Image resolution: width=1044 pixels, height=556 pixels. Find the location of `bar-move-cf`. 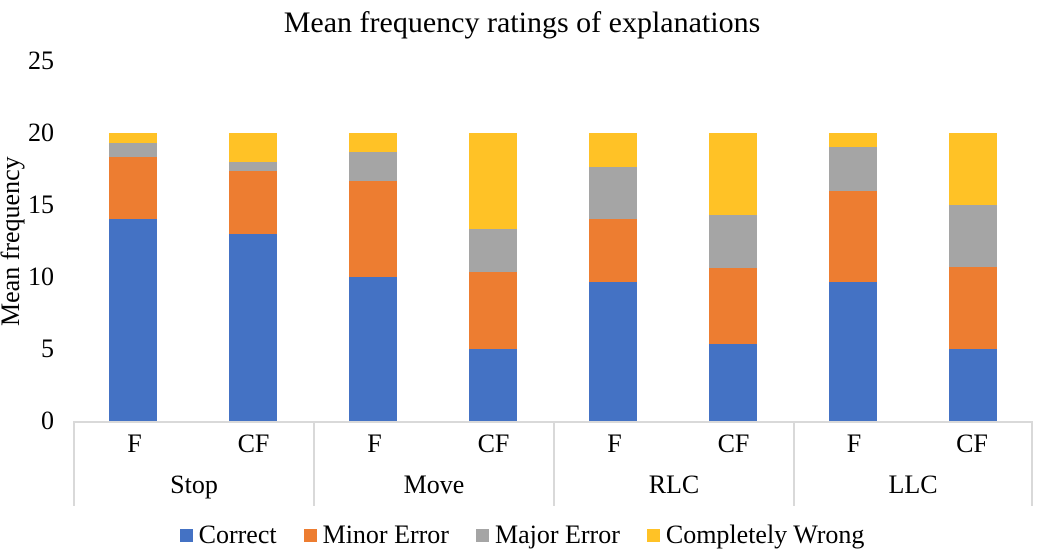

bar-move-cf is located at coordinates (493, 277).